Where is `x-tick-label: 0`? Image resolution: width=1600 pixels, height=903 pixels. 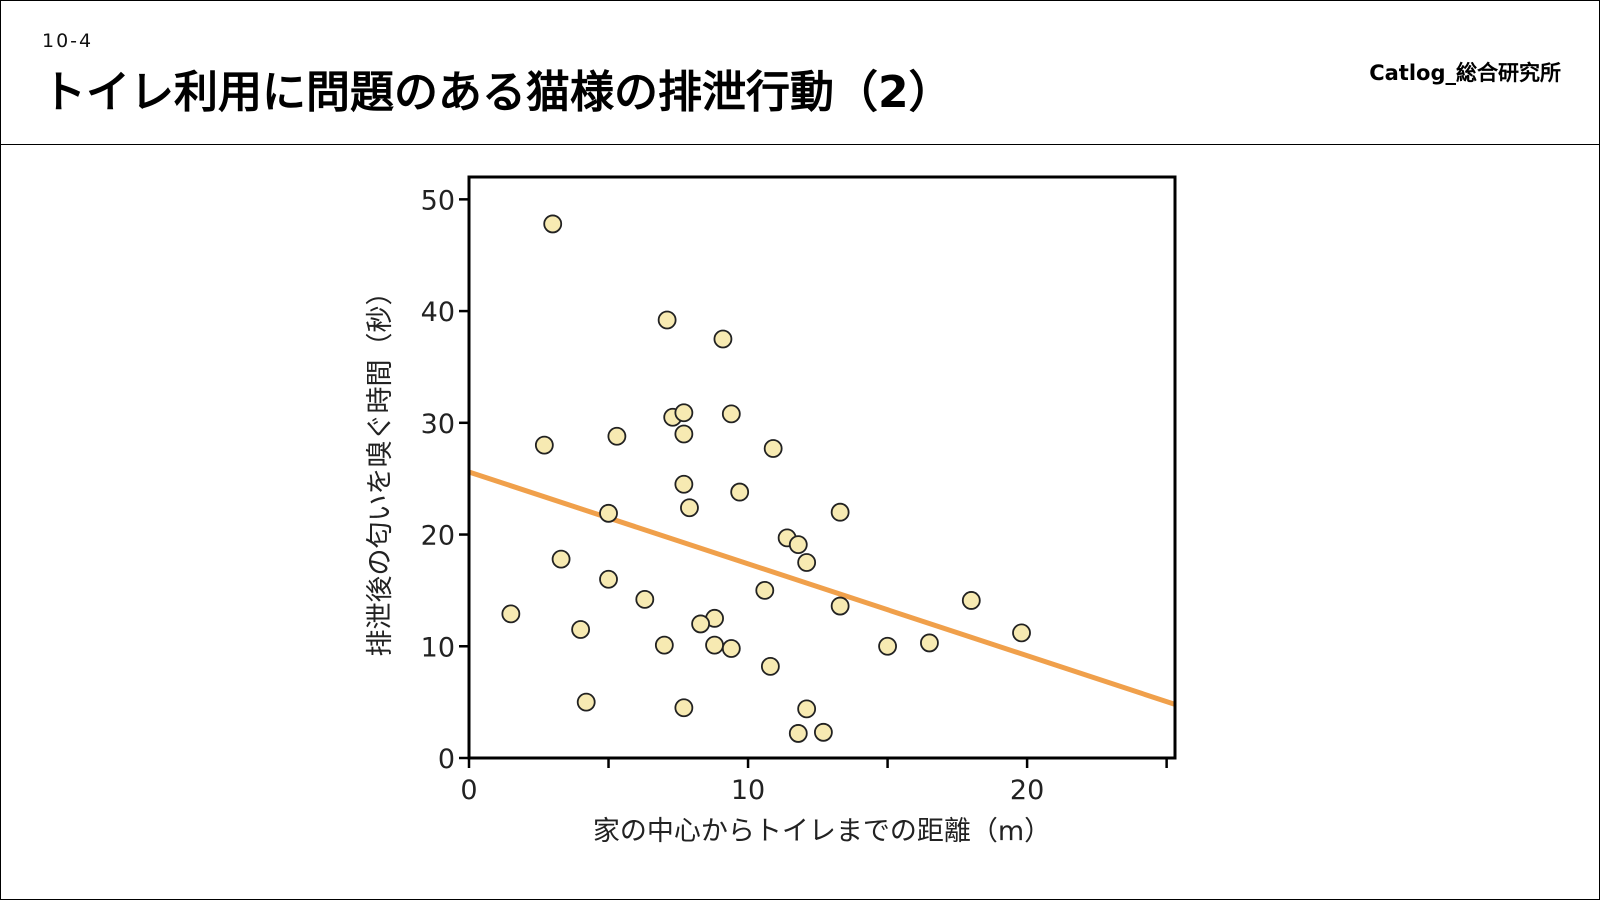 x-tick-label: 0 is located at coordinates (468, 790).